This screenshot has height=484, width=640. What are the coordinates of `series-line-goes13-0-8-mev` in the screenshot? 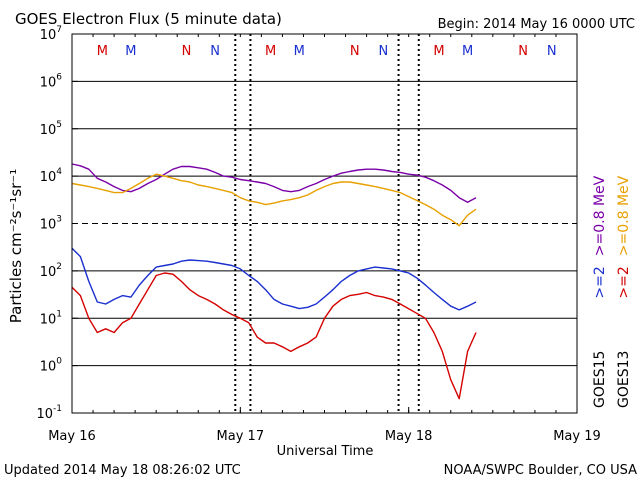 It's located at (274, 200).